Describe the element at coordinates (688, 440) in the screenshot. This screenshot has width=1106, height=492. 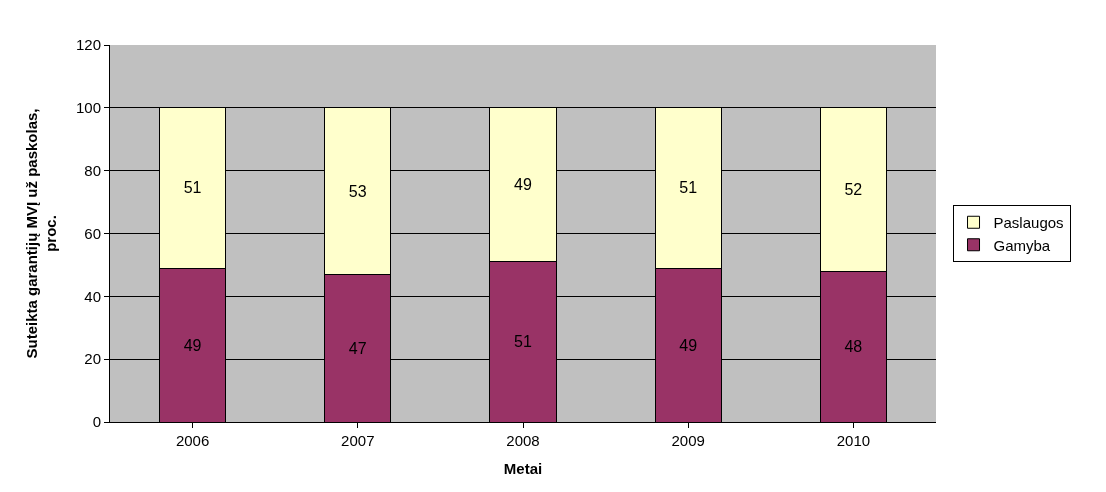
I see `x-tick-label: 2009` at that location.